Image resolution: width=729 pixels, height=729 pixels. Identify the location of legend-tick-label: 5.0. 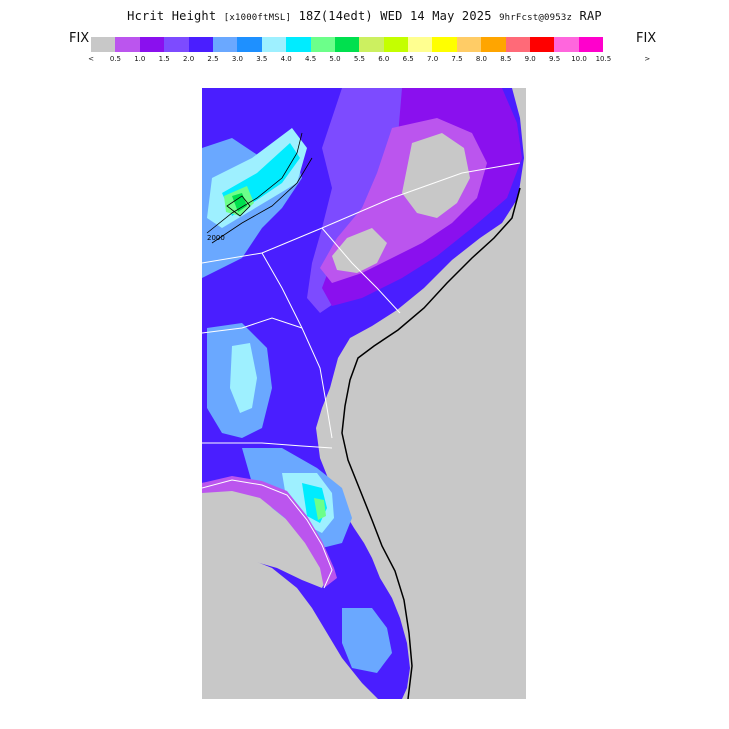
(335, 59).